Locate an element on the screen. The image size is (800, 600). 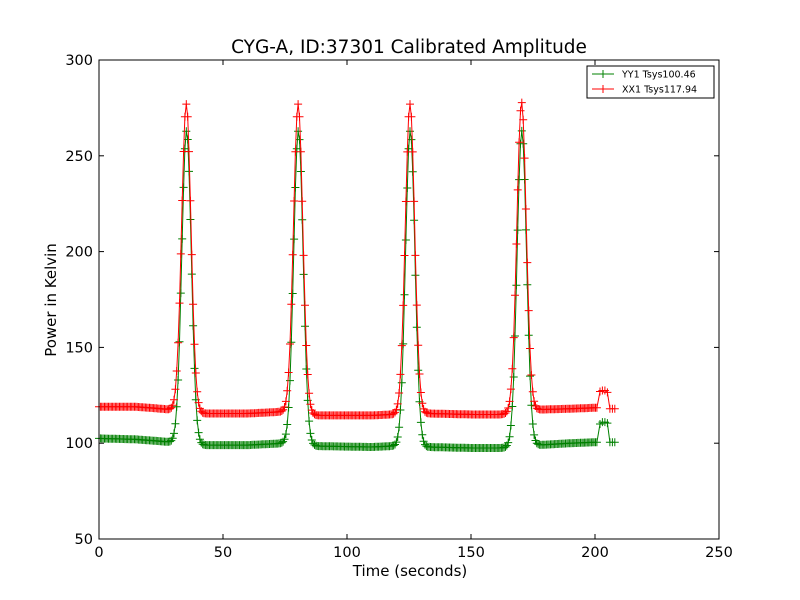
x-tick-label: 150 is located at coordinates (471, 553).